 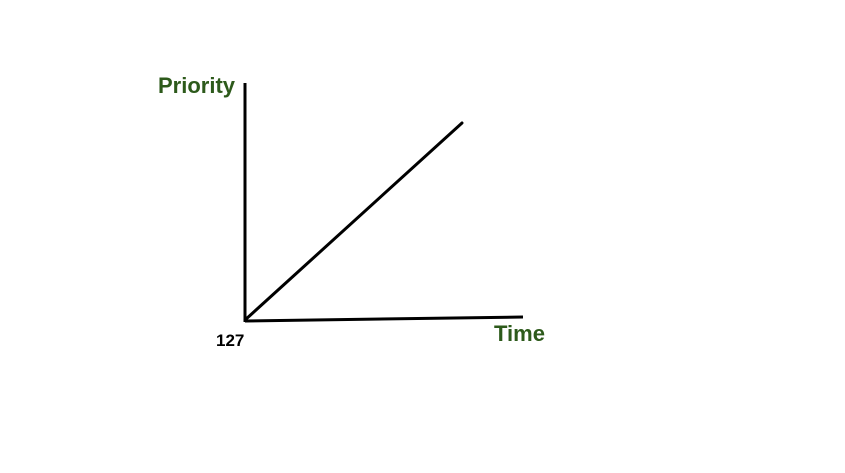 I want to click on y-axis-label: Priority, so click(x=197, y=85).